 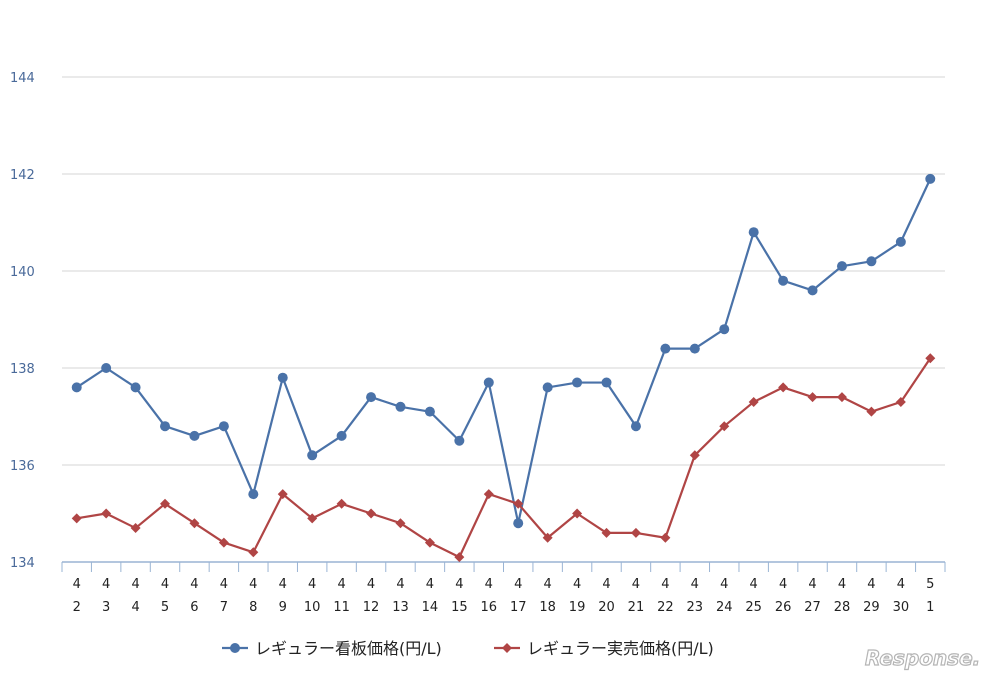 What do you see at coordinates (468, 648) in the screenshot?
I see `legend: レギュラー看板価格(円/L) レギュラー実売価格(円/L)` at bounding box center [468, 648].